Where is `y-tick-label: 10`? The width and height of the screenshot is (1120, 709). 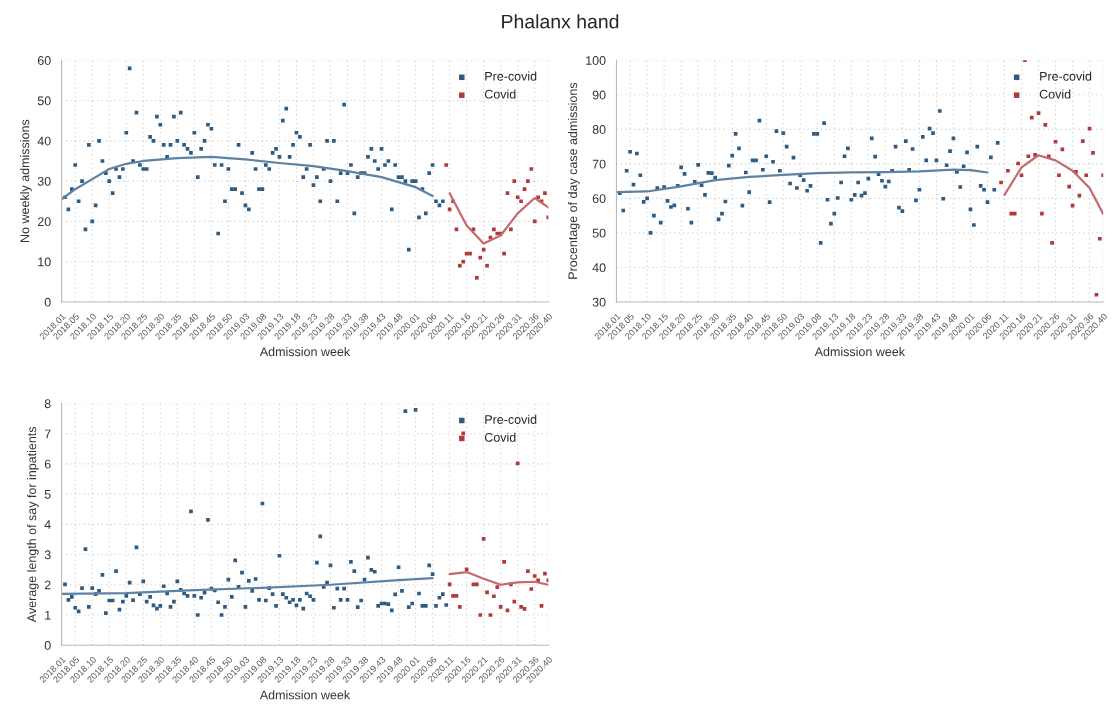 y-tick-label: 10 is located at coordinates (44, 262).